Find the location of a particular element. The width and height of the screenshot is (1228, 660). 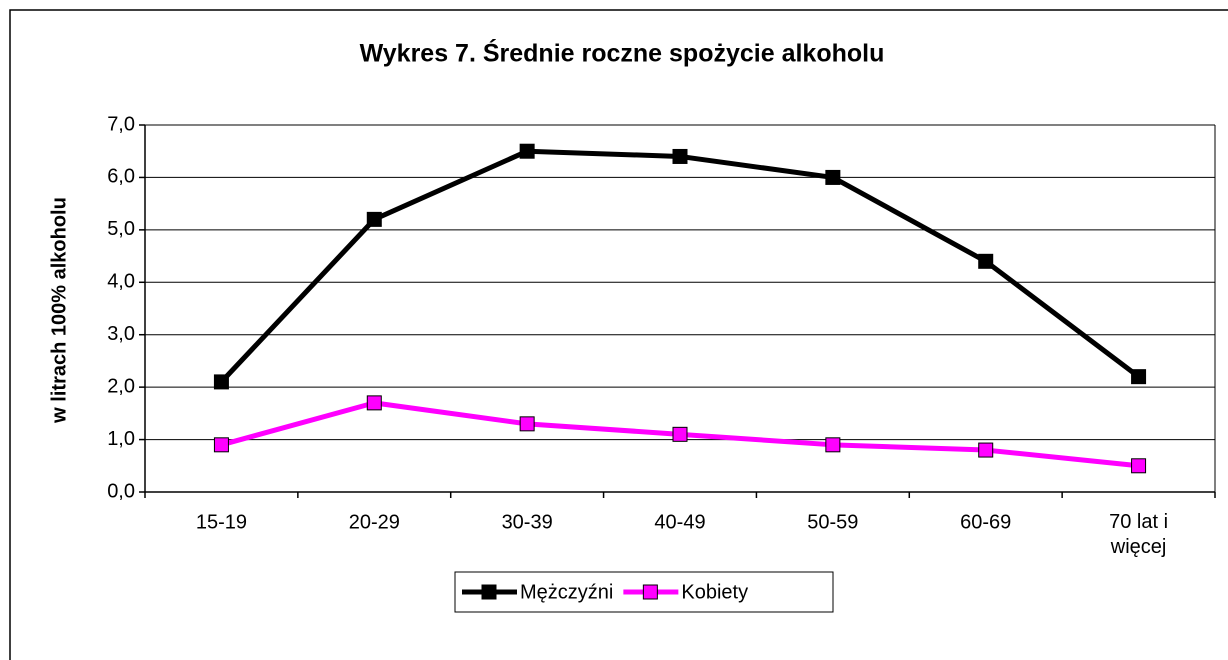

x-tick-label: 30-39 is located at coordinates (527, 522).